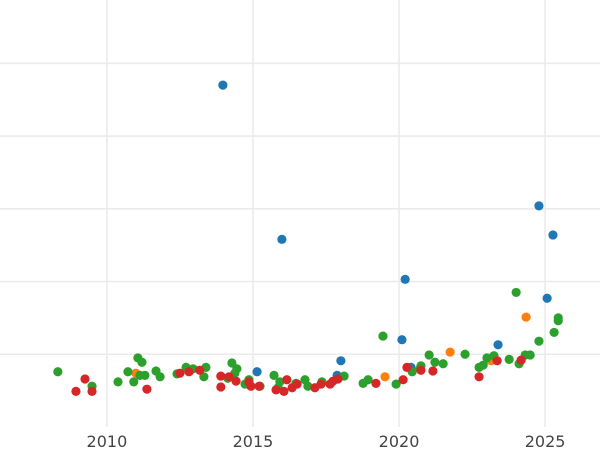  I want to click on x-tick-label: 2025, so click(545, 441).